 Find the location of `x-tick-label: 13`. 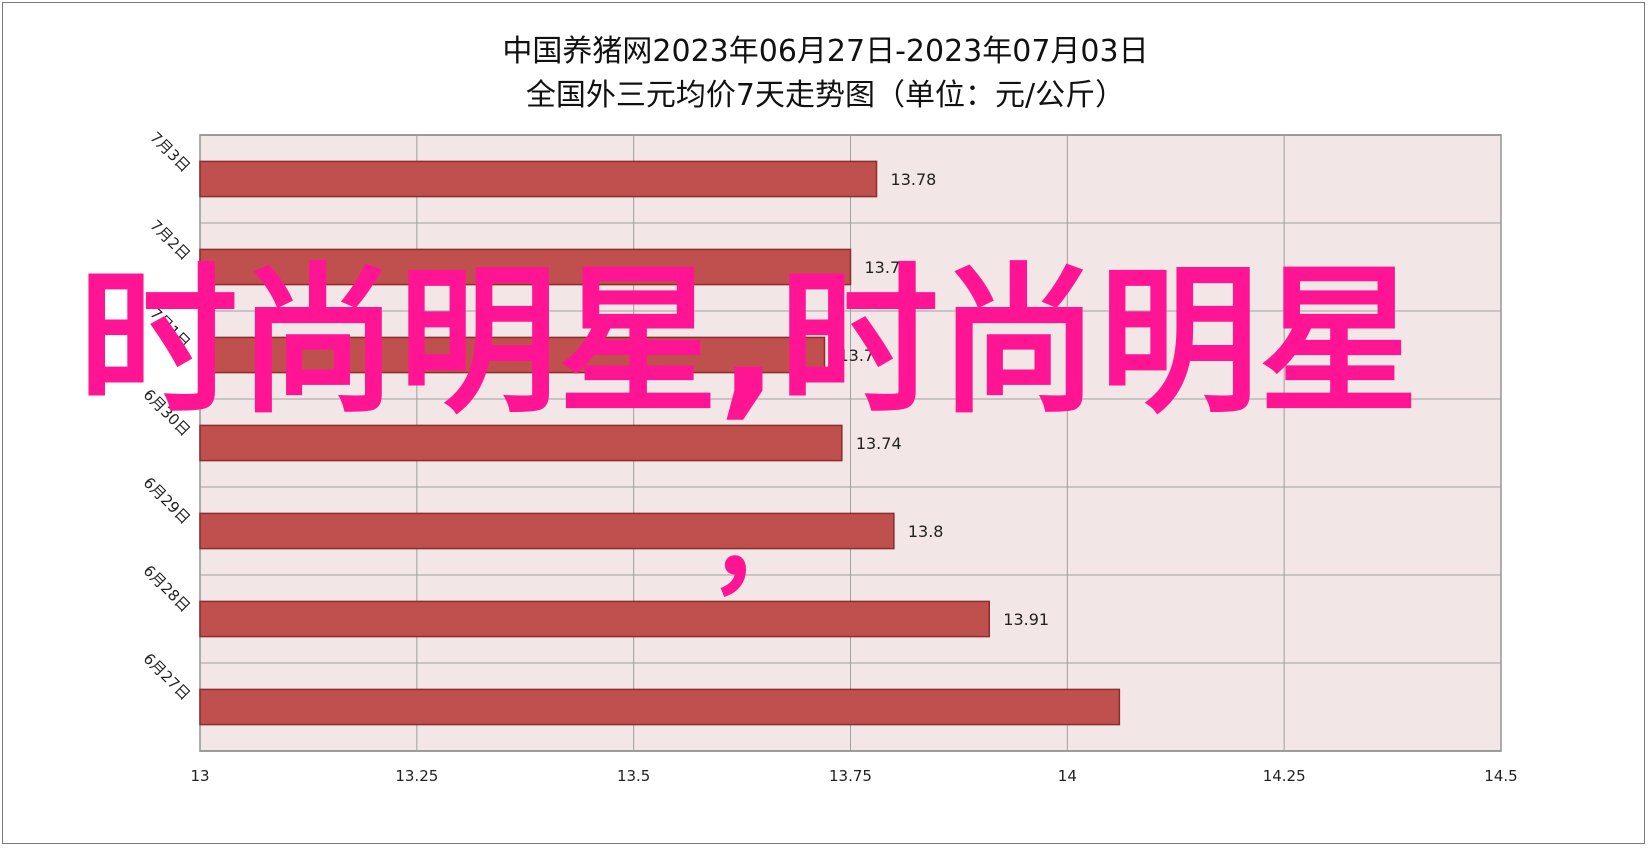

x-tick-label: 13 is located at coordinates (199, 776).